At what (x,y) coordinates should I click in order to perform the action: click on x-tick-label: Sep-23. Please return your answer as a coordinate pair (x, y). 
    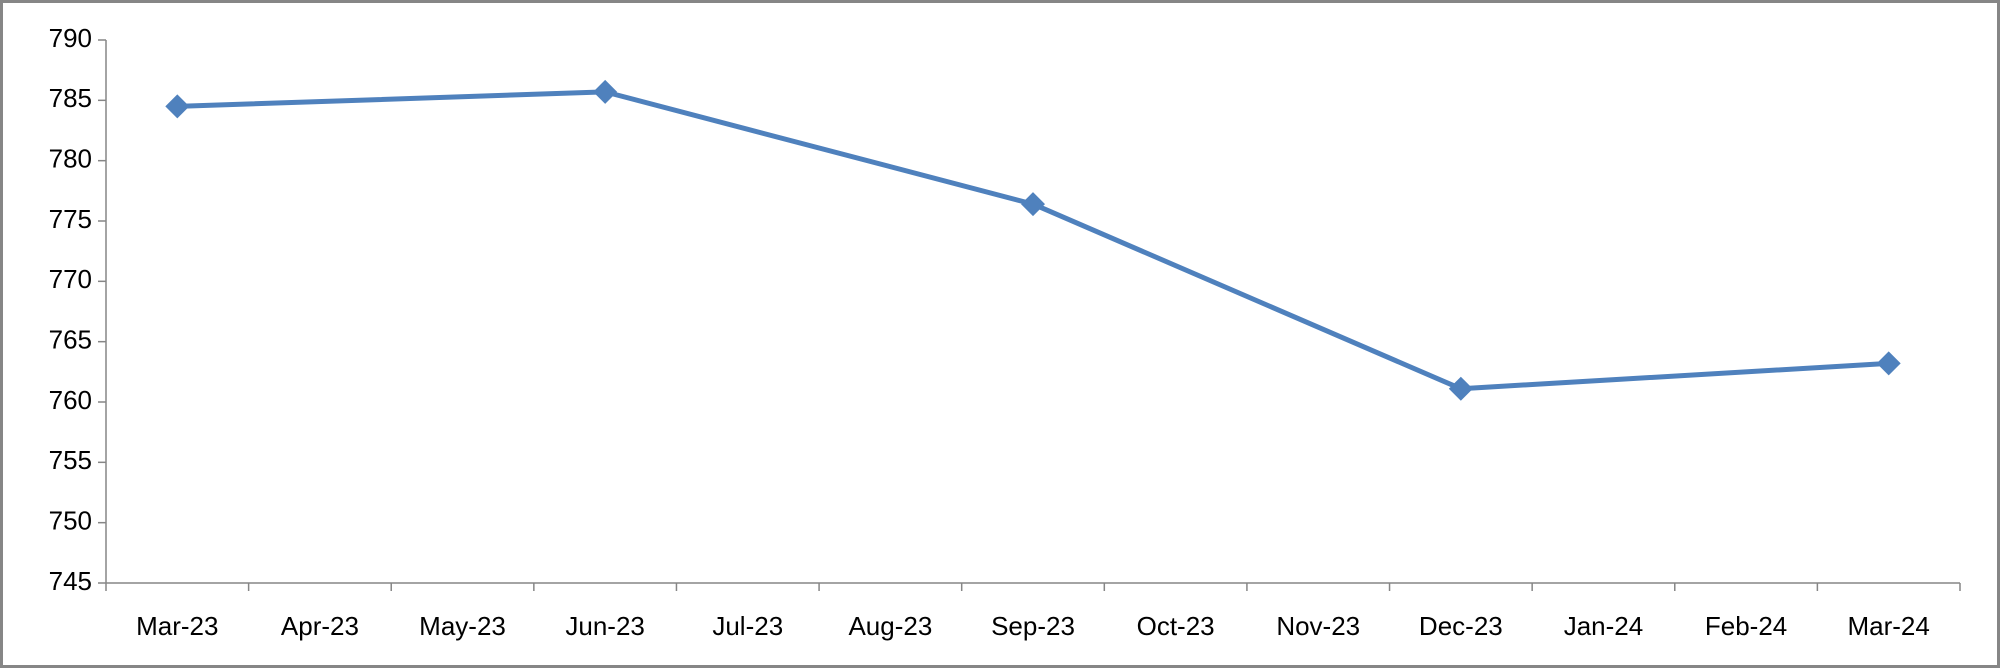
    Looking at the image, I should click on (1033, 626).